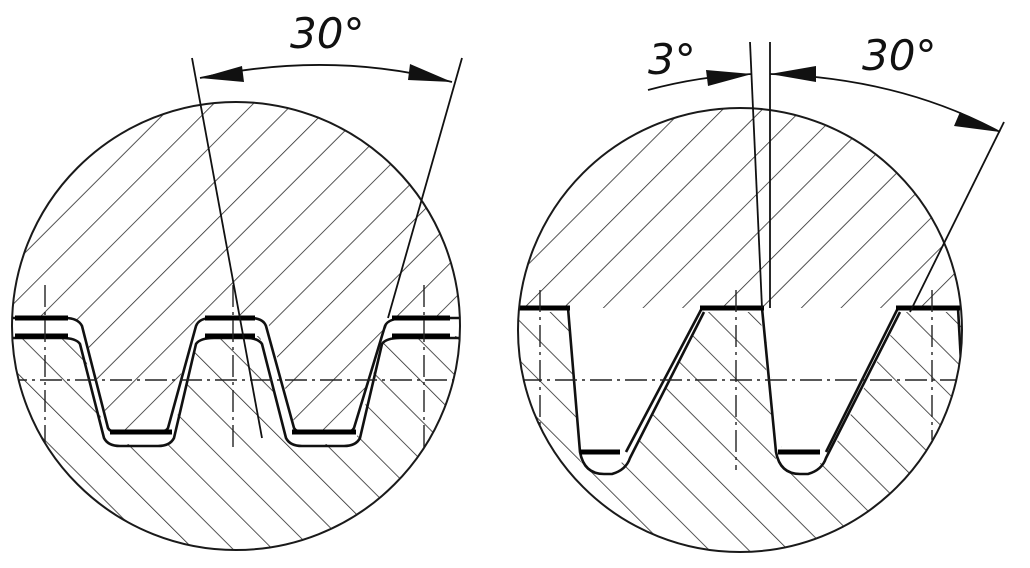  What do you see at coordinates (672, 59) in the screenshot?
I see `angle-label-3: 3°` at bounding box center [672, 59].